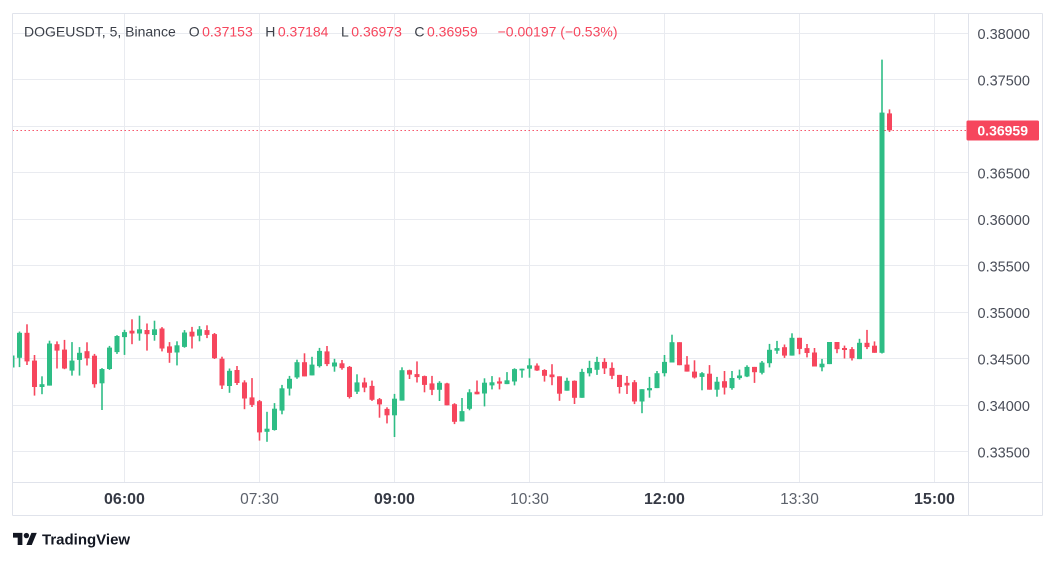  What do you see at coordinates (259, 499) in the screenshot?
I see `svg-text: 07:30` at bounding box center [259, 499].